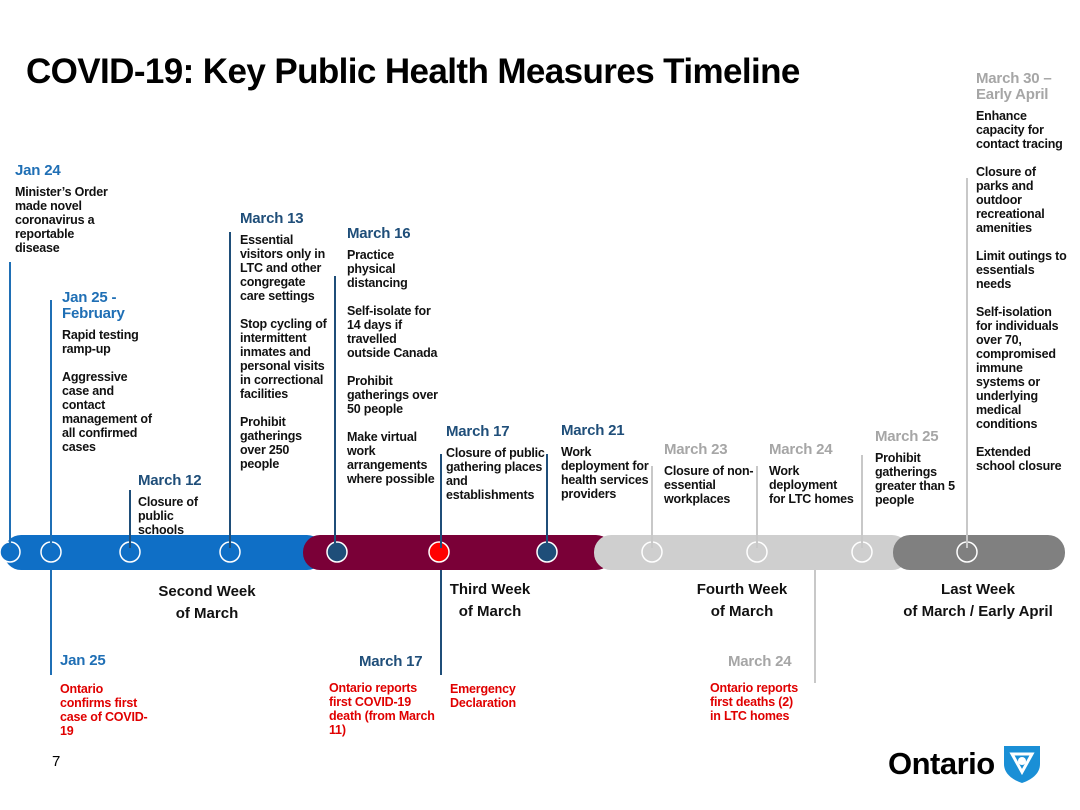  What do you see at coordinates (742, 589) in the screenshot?
I see `period-line: Fourth Week` at bounding box center [742, 589].